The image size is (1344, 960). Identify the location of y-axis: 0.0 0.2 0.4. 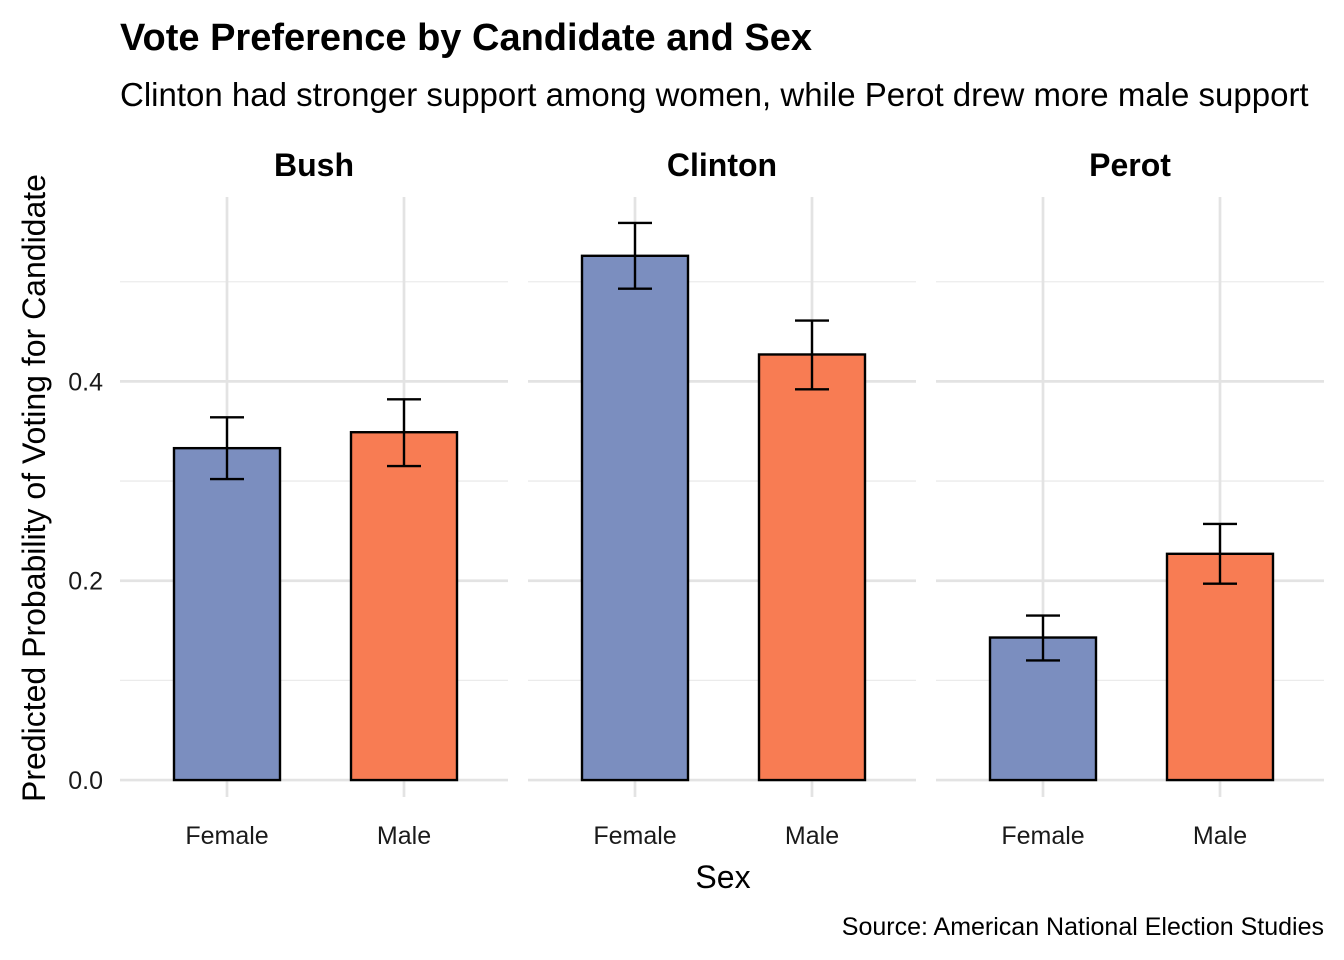
(85, 581).